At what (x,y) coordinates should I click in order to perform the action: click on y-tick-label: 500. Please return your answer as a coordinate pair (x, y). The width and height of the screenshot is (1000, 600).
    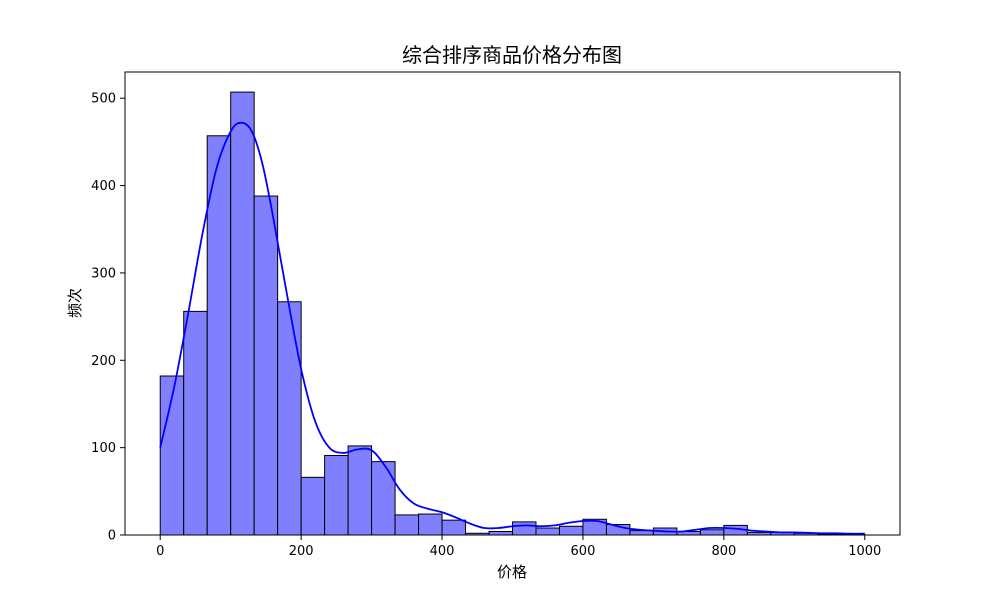
    Looking at the image, I should click on (103, 99).